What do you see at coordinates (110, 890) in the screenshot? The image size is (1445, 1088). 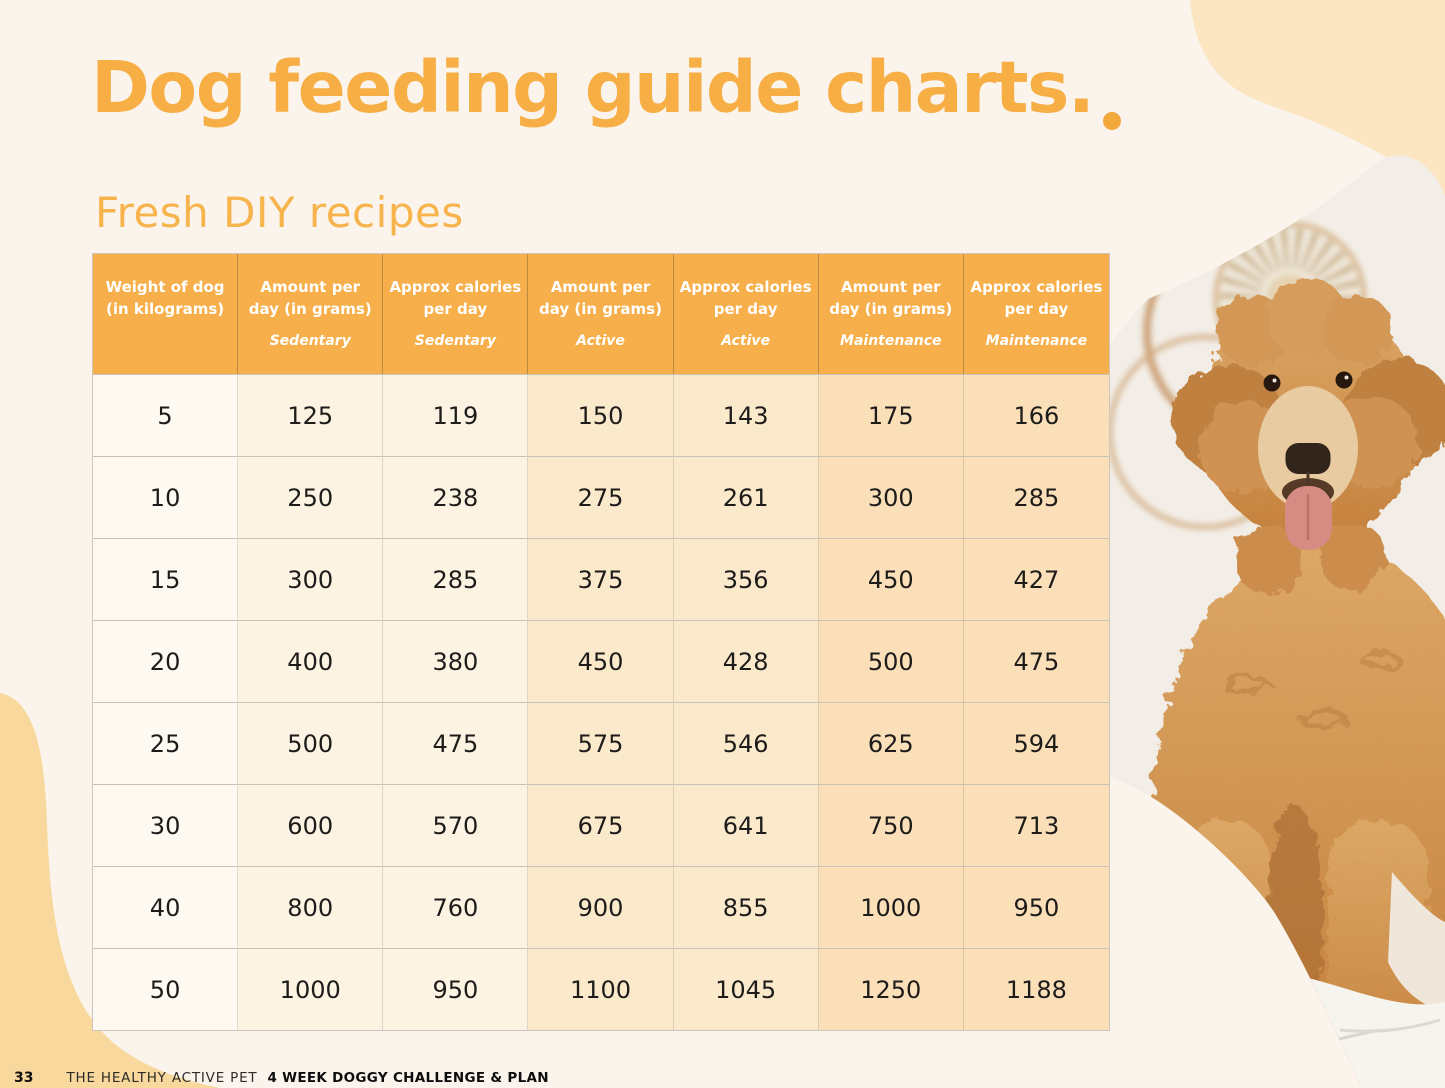 I see `blob-bottom-left` at bounding box center [110, 890].